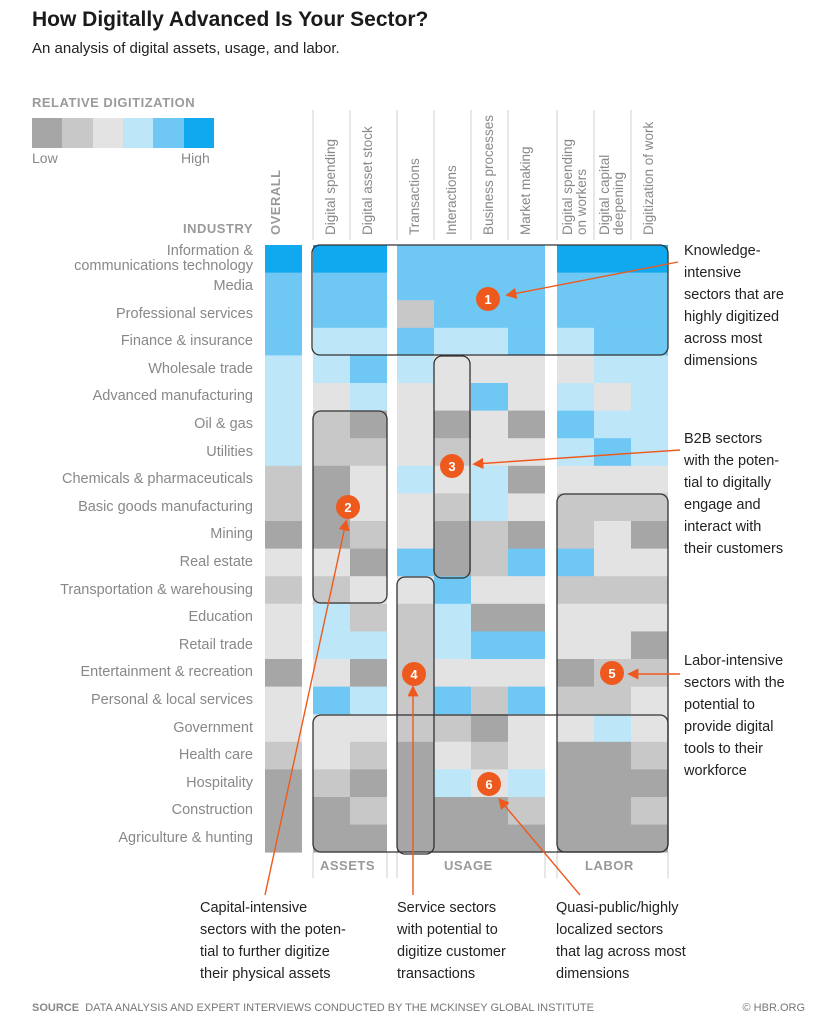 The width and height of the screenshot is (829, 1024). I want to click on row-label-line: Media, so click(233, 285).